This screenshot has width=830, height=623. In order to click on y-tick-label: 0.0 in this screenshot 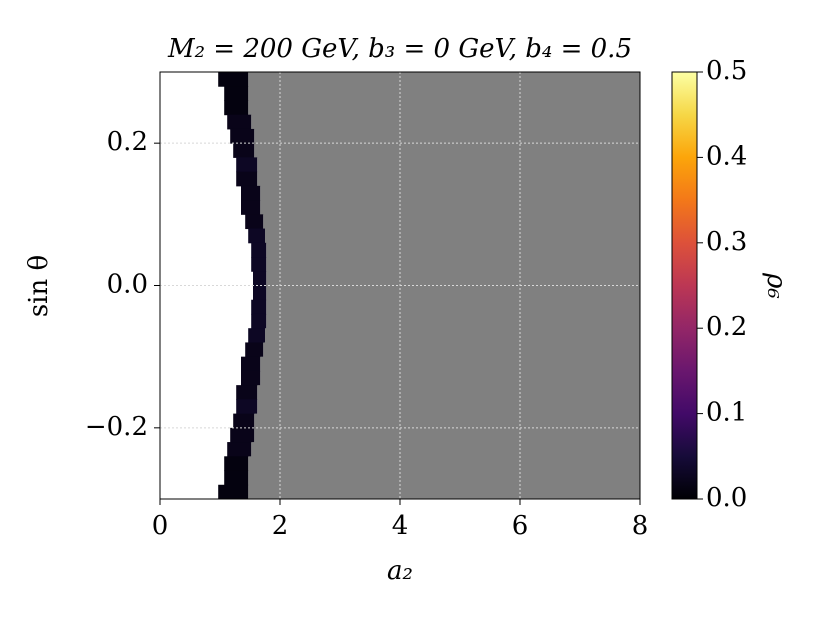, I will do `click(127, 285)`.